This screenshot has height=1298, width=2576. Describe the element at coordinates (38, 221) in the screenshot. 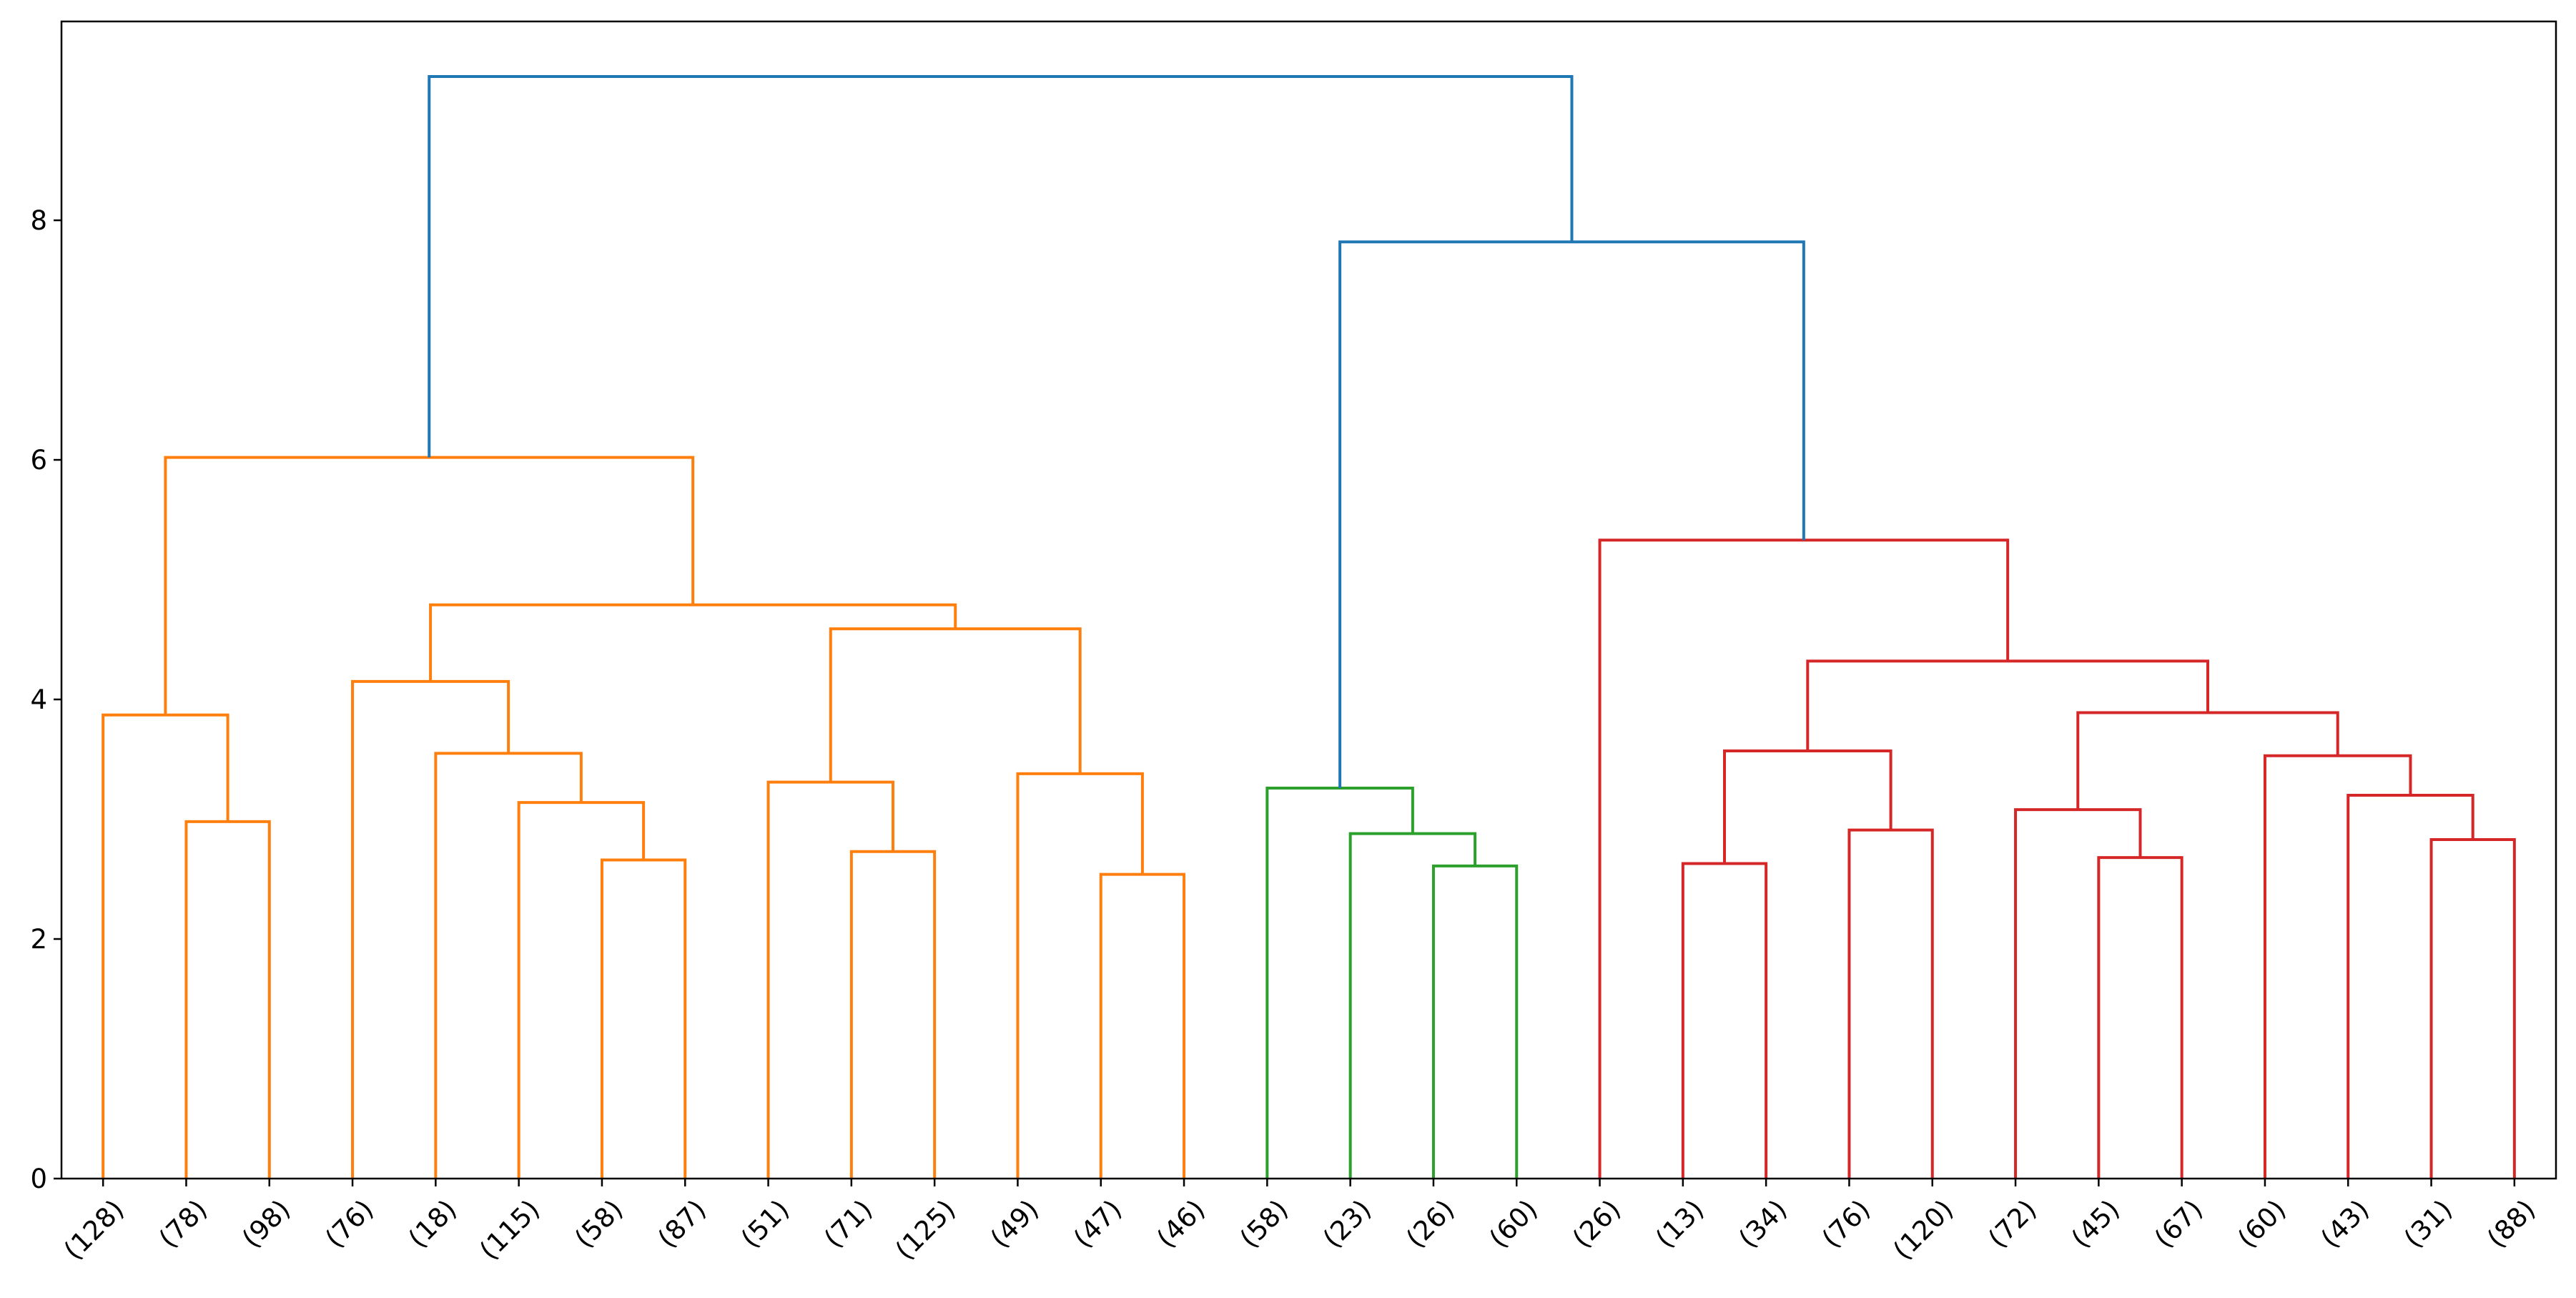

I see `y-tick-label: 8` at that location.